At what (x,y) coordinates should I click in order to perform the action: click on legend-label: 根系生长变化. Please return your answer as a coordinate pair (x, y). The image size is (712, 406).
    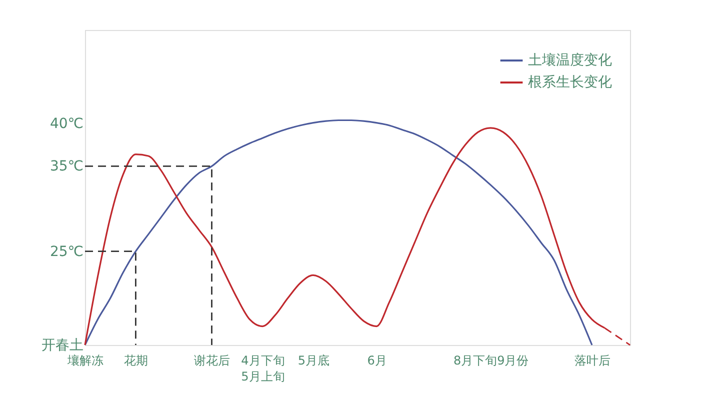
    Looking at the image, I should click on (570, 82).